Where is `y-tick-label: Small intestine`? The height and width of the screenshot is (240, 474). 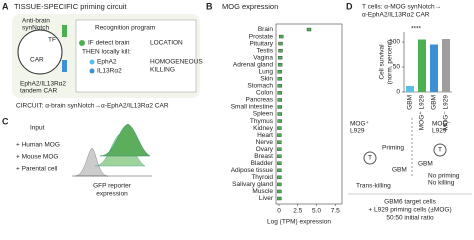 y-tick-label: Small intestine is located at coordinates (252, 107).